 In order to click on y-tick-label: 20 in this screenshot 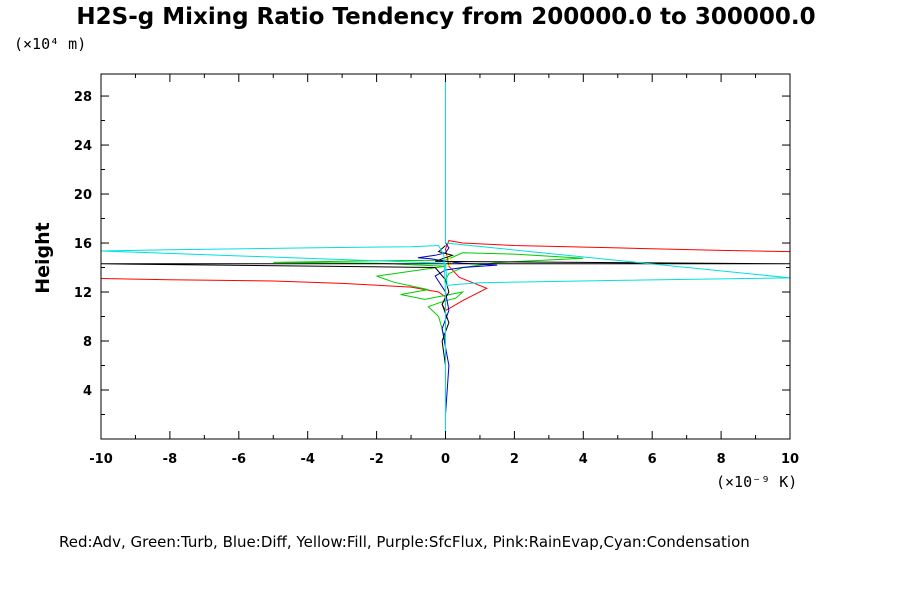, I will do `click(83, 195)`.